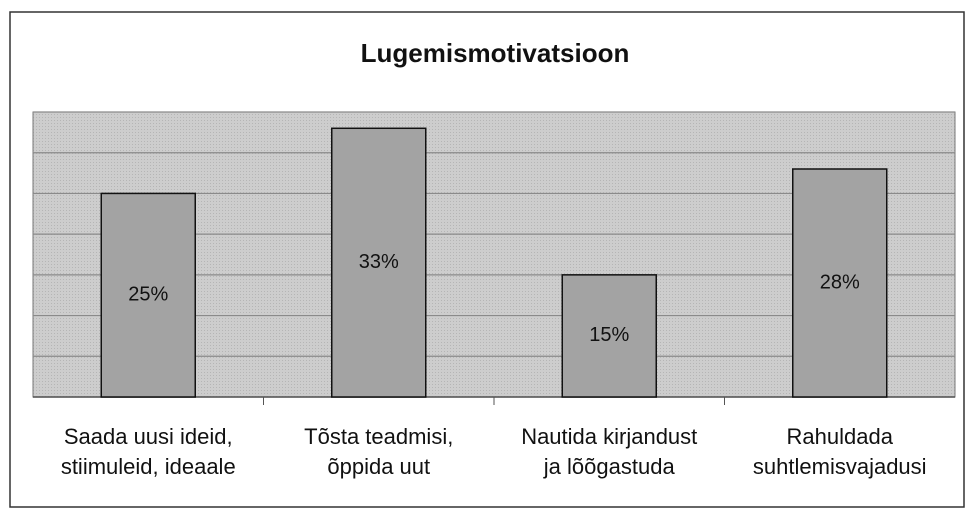 This screenshot has width=966, height=509. I want to click on x-tick-label: suhtlemisvajadusi, so click(840, 466).